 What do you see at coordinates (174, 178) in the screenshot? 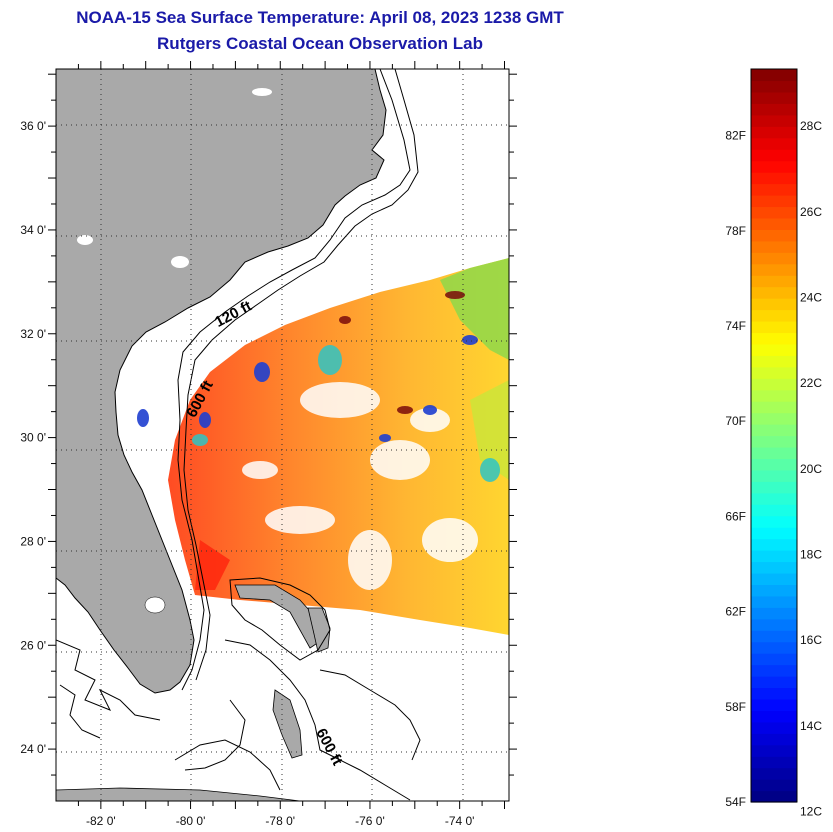
I see `inland-water` at bounding box center [174, 178].